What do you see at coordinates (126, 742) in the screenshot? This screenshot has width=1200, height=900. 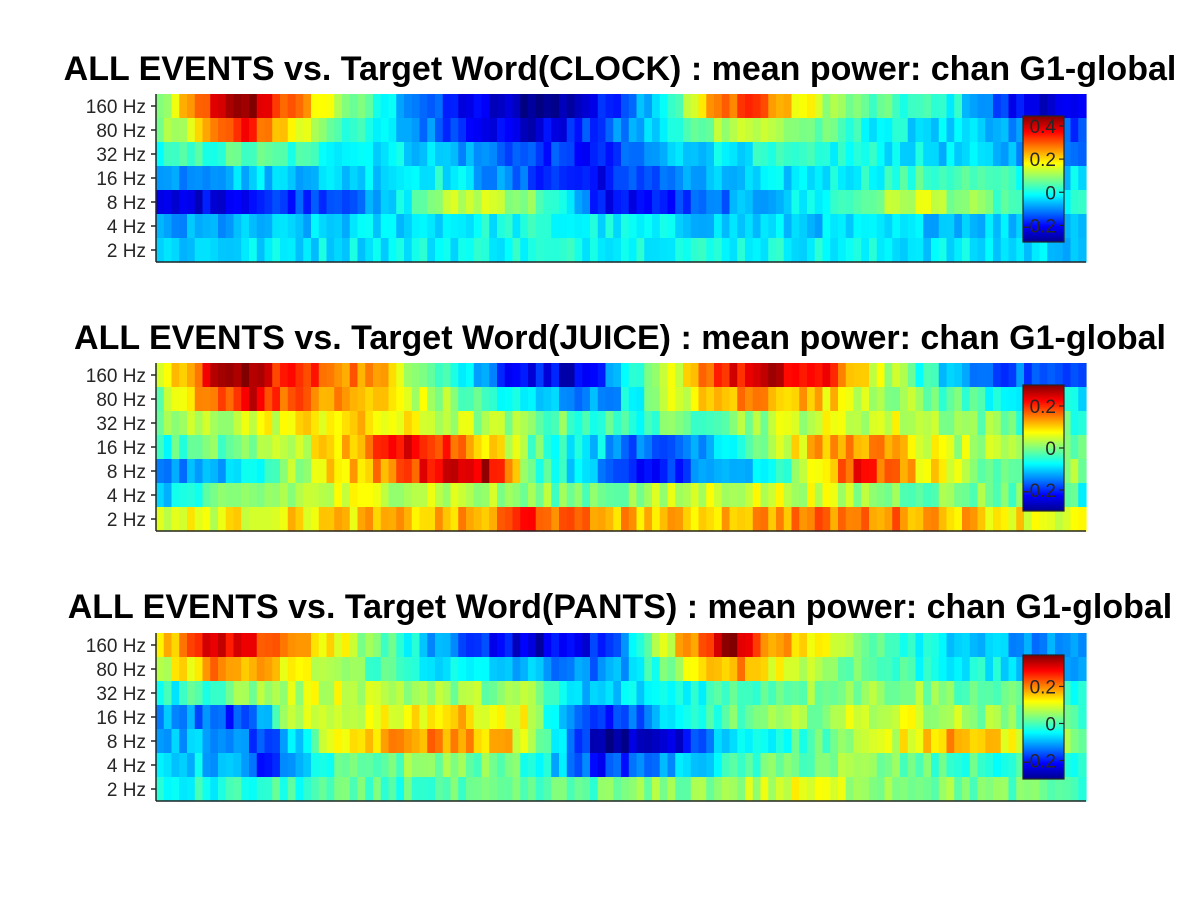 I see `y-tick-label: 8 Hz` at bounding box center [126, 742].